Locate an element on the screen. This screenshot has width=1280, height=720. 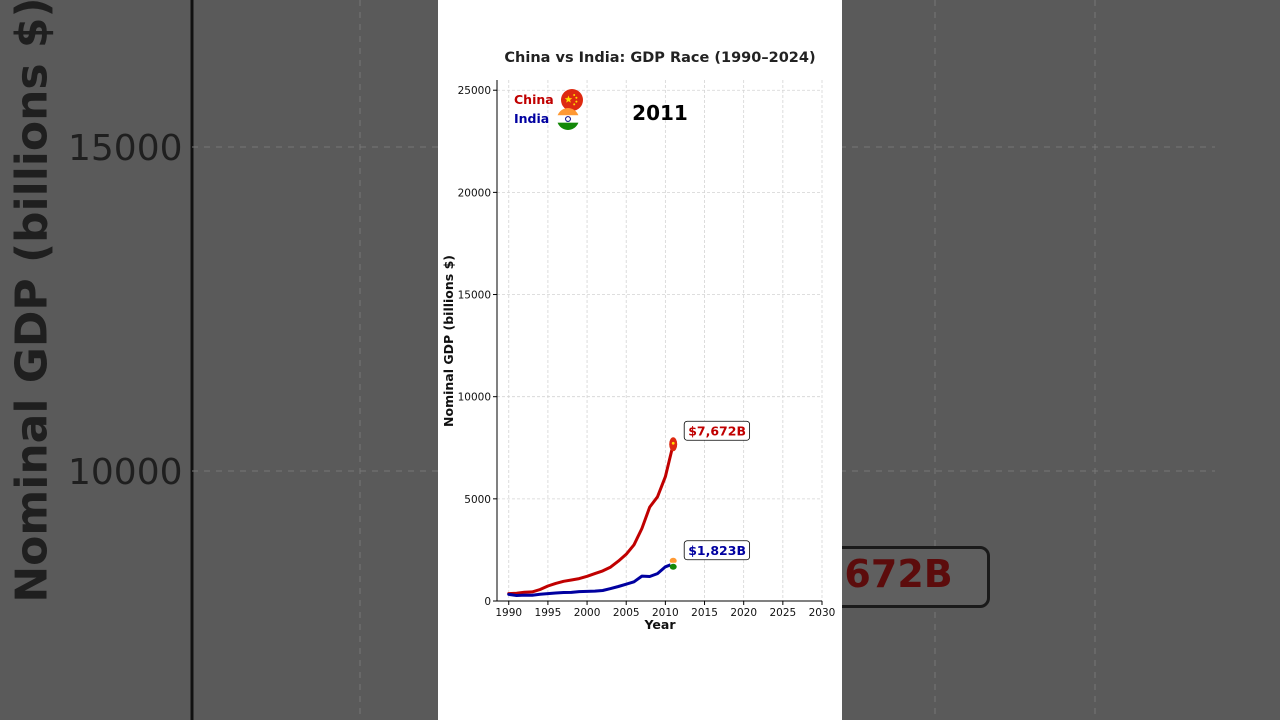
legend-india-flag-icon is located at coordinates (568, 119).